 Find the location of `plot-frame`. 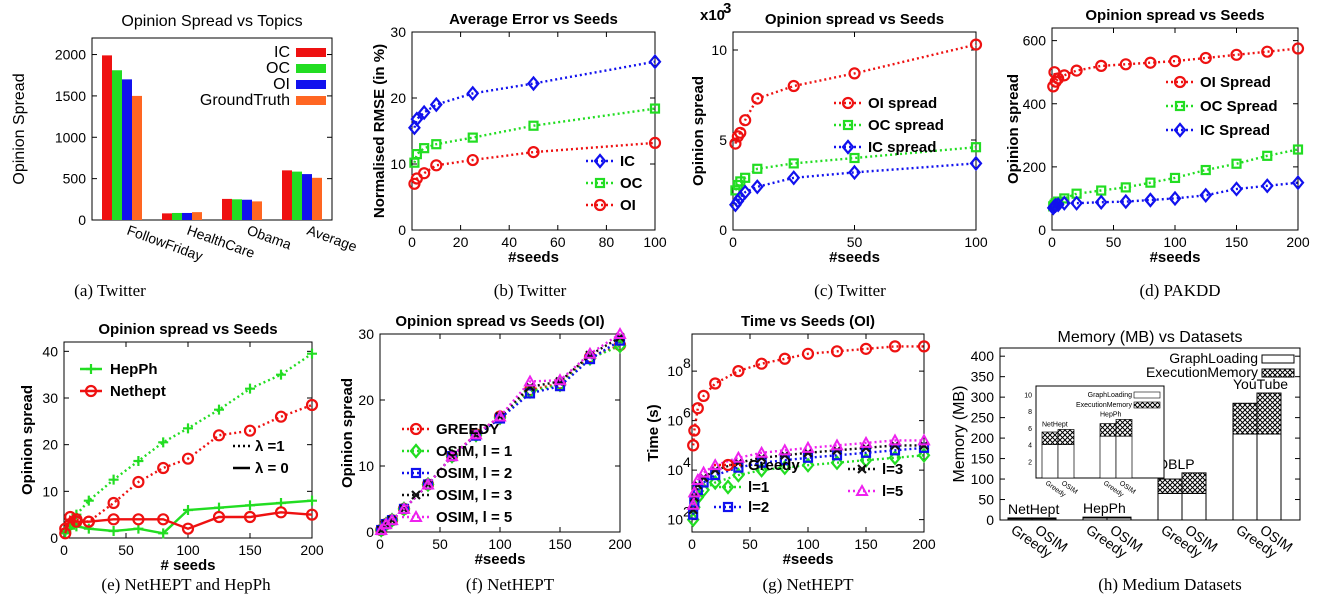

plot-frame is located at coordinates (533, 131).